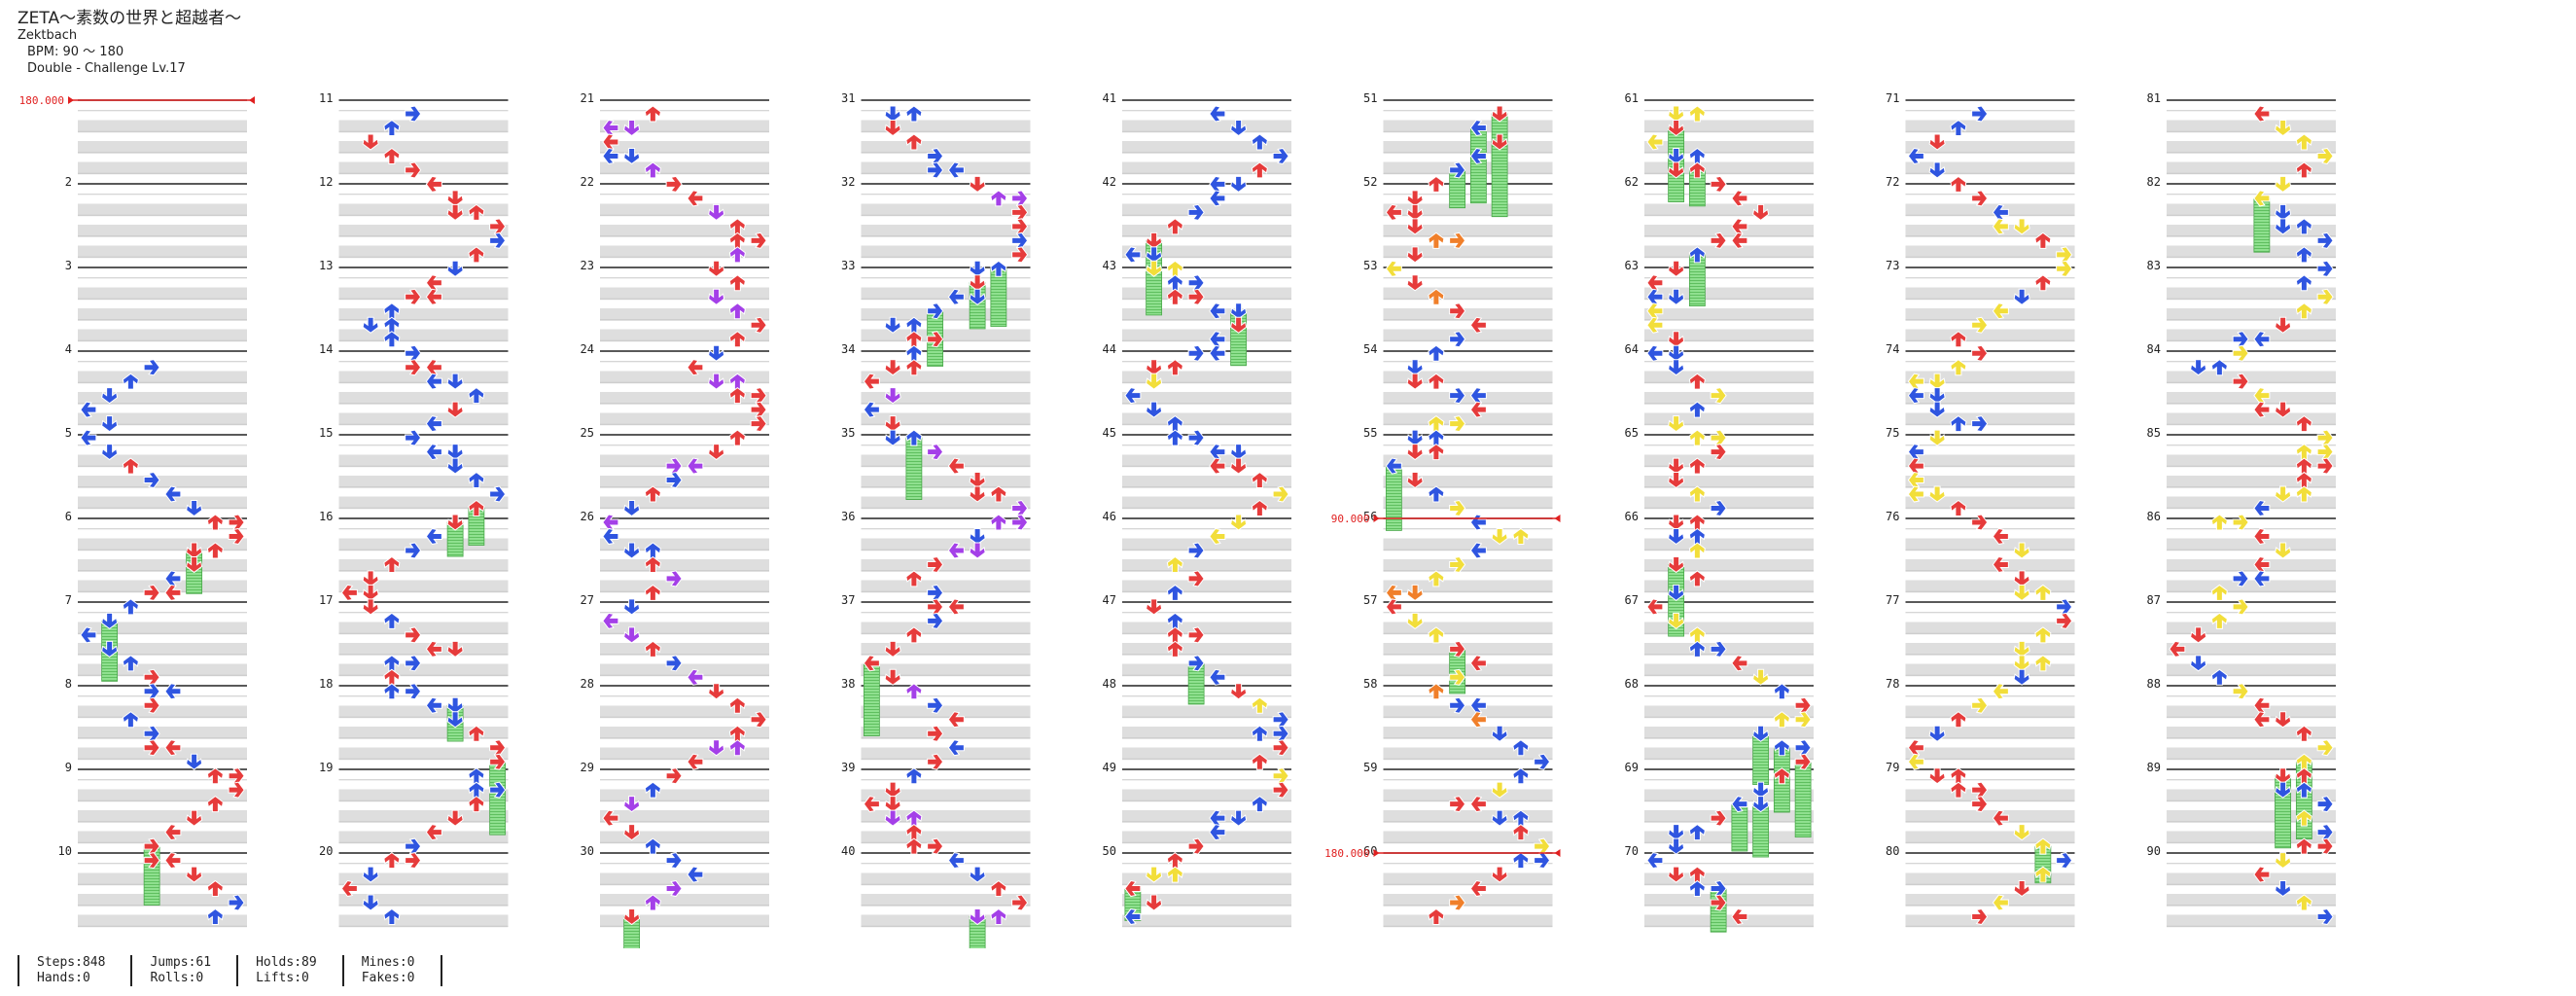 Image resolution: width=2576 pixels, height=996 pixels. I want to click on measure-number: 28, so click(587, 684).